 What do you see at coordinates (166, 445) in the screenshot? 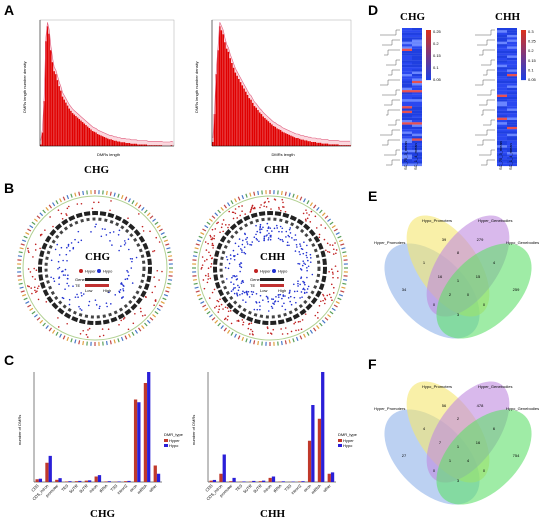
I see `legend-swatch-hypo` at bounding box center [166, 445].